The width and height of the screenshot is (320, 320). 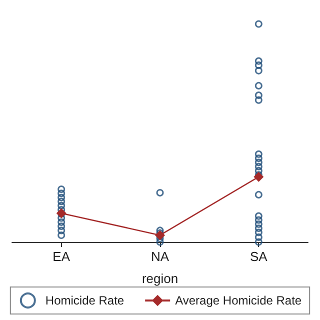 I want to click on x-tick-label: SA, so click(x=259, y=256).